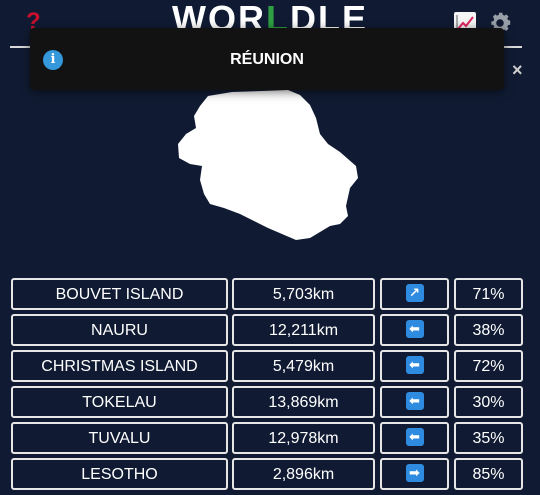 The width and height of the screenshot is (540, 495). I want to click on toast-message: RÉUNION, so click(267, 59).